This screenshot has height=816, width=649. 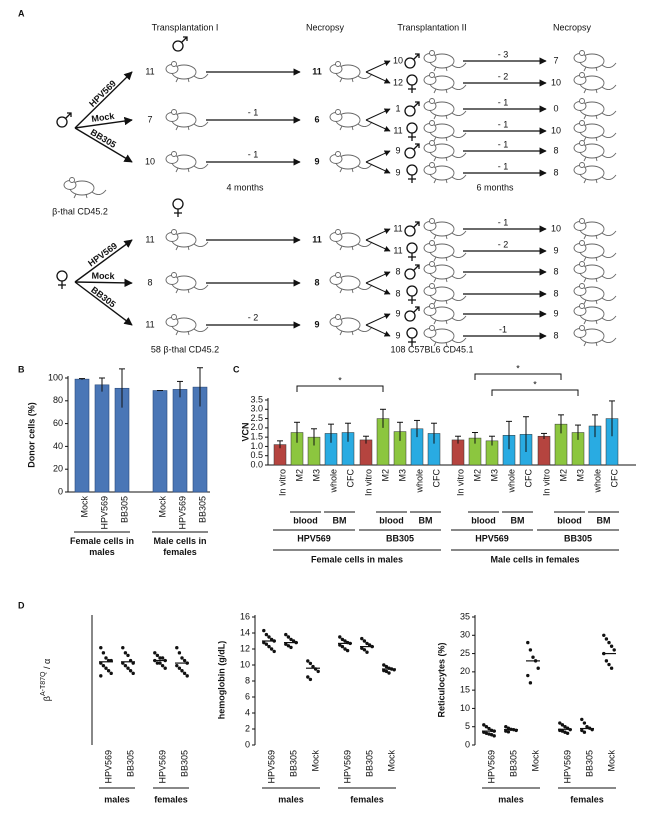 I want to click on column-header: Necropsy, so click(x=572, y=27).